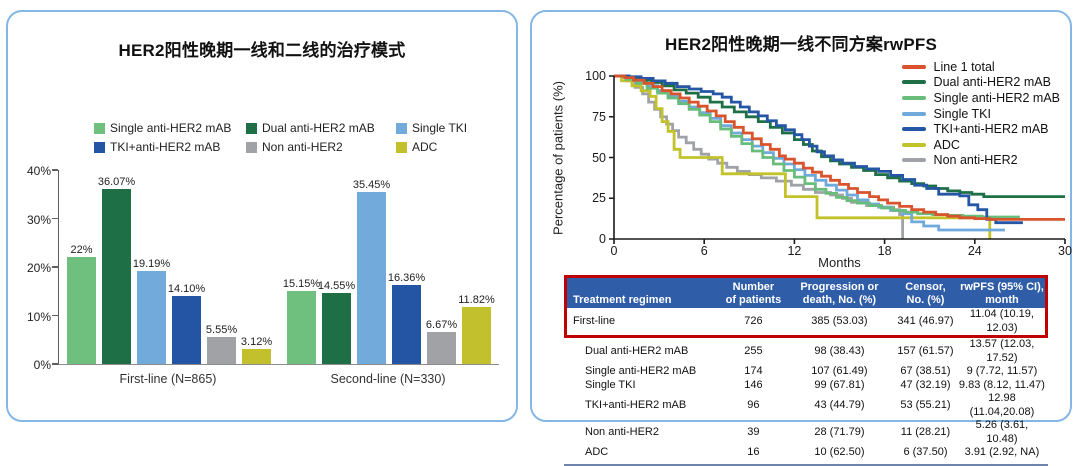  Describe the element at coordinates (151, 263) in the screenshot. I see `bar-value-label: 19.19%` at that location.